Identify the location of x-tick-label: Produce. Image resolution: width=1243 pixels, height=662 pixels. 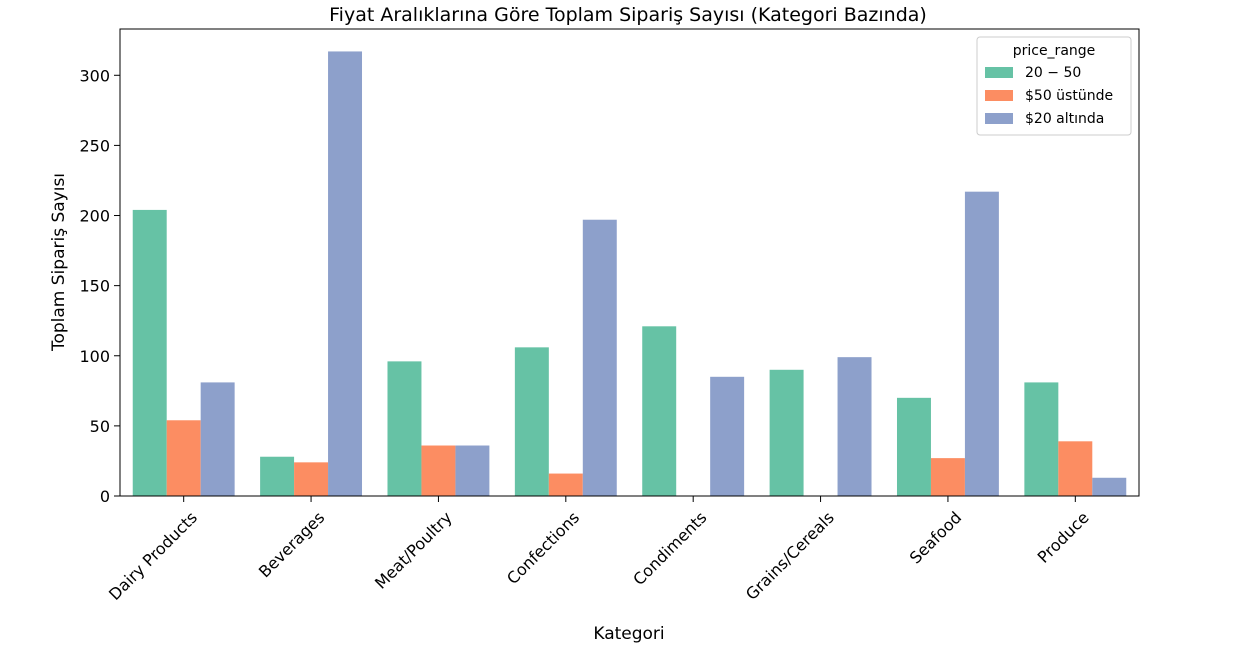
(1063, 537).